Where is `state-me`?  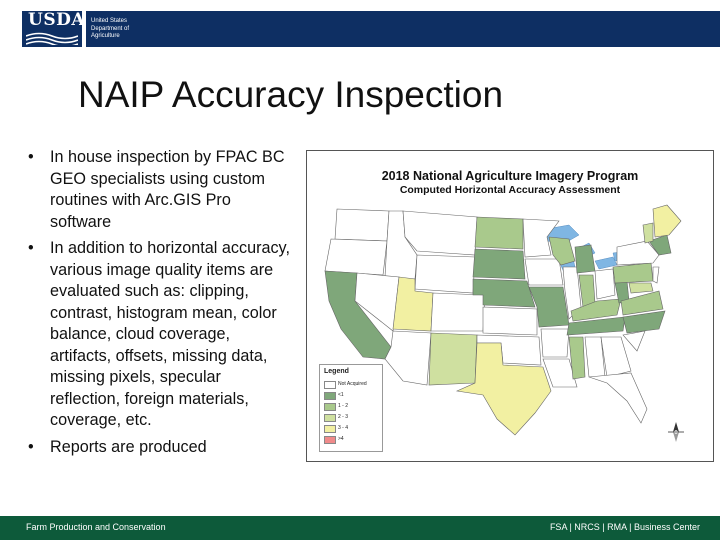 state-me is located at coordinates (667, 221).